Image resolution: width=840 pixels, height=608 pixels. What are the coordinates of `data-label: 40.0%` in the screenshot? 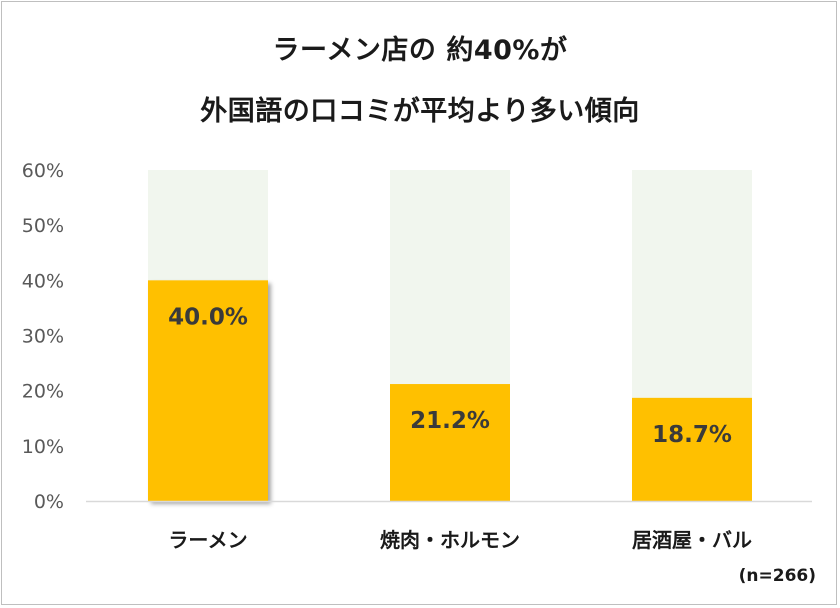 It's located at (208, 317).